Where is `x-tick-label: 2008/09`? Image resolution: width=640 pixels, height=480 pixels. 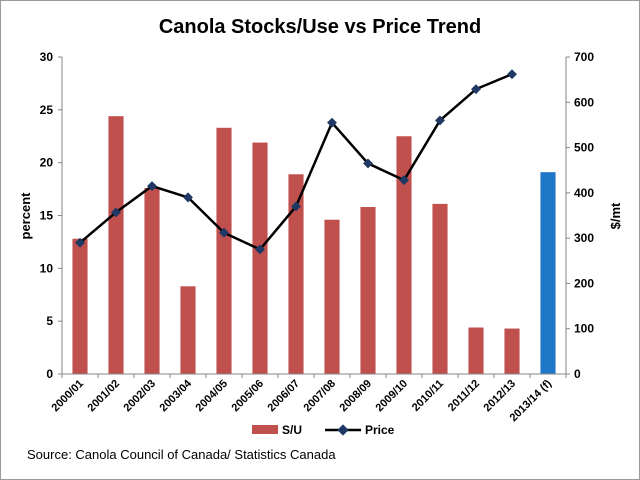
x-tick-label: 2008/09 is located at coordinates (356, 396).